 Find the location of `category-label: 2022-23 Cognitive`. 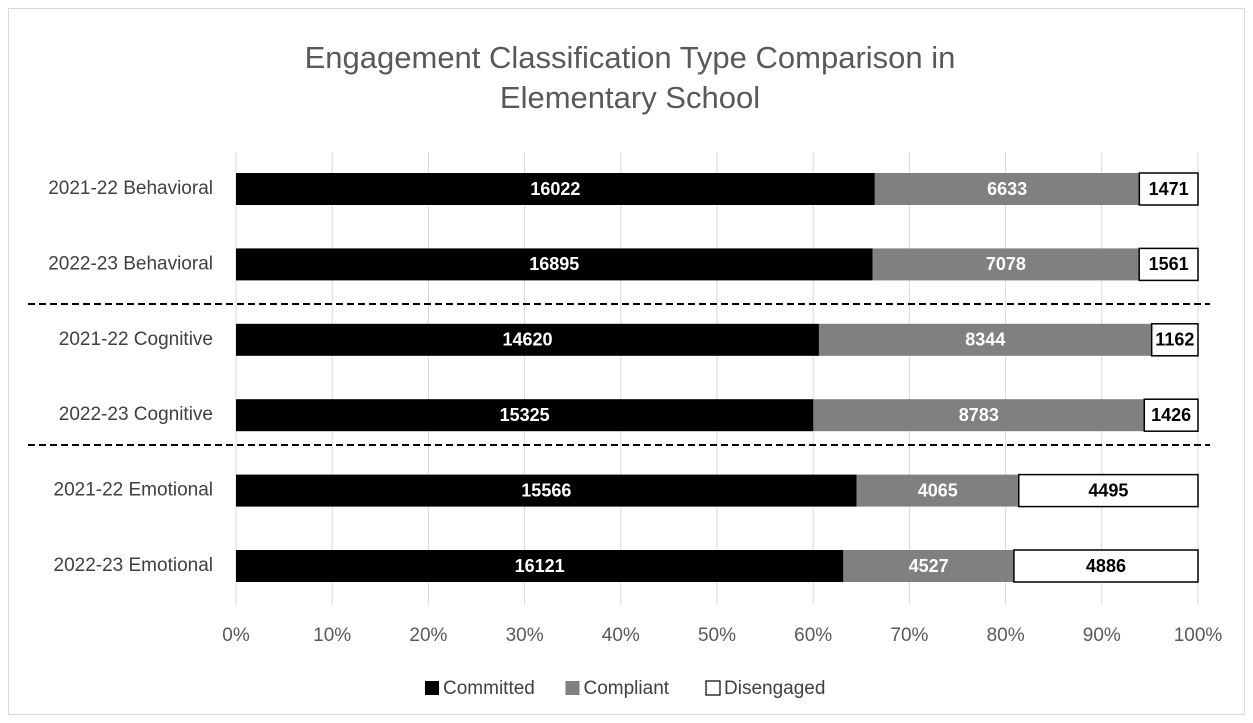

category-label: 2022-23 Cognitive is located at coordinates (136, 414).